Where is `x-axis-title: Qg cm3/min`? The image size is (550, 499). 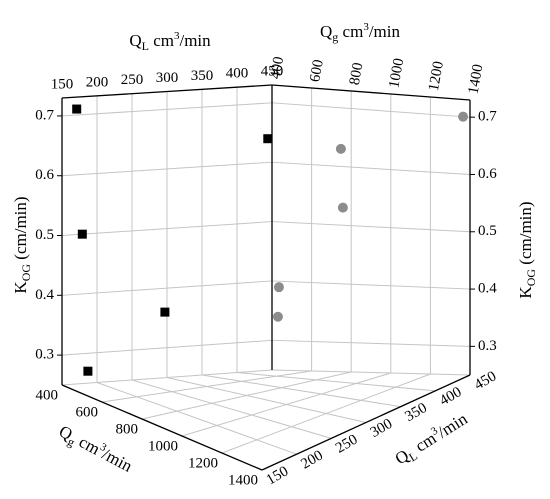
x-axis-title: Qg cm3/min is located at coordinates (360, 32).